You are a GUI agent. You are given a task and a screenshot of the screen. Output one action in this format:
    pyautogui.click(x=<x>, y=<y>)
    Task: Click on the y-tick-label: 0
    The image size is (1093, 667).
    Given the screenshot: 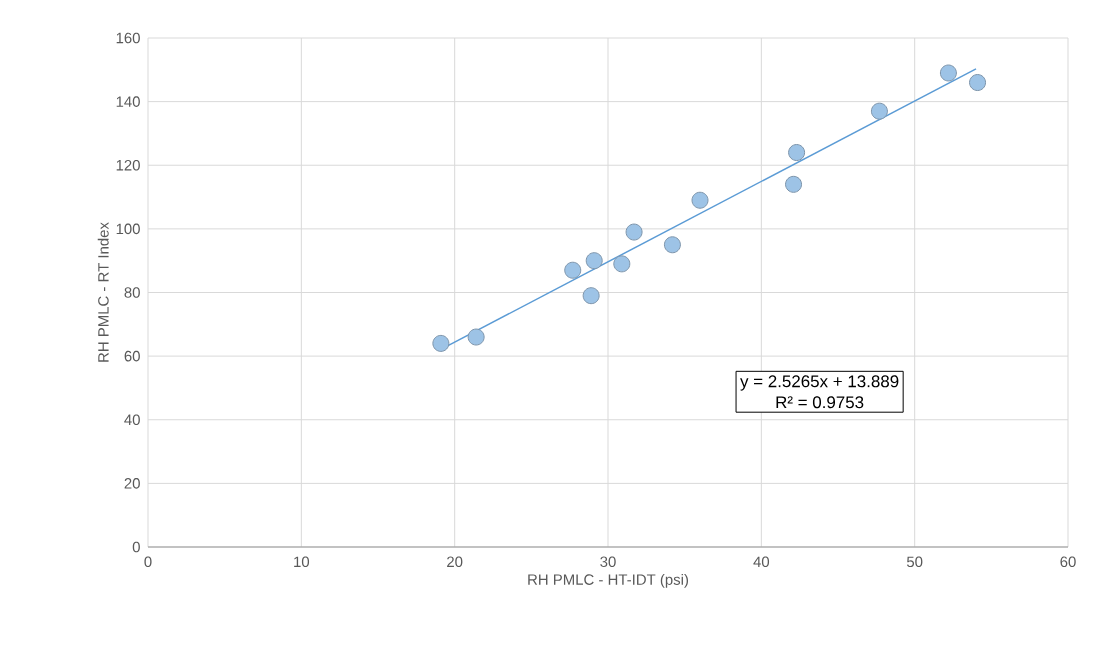 What is the action you would take?
    pyautogui.click(x=136, y=547)
    